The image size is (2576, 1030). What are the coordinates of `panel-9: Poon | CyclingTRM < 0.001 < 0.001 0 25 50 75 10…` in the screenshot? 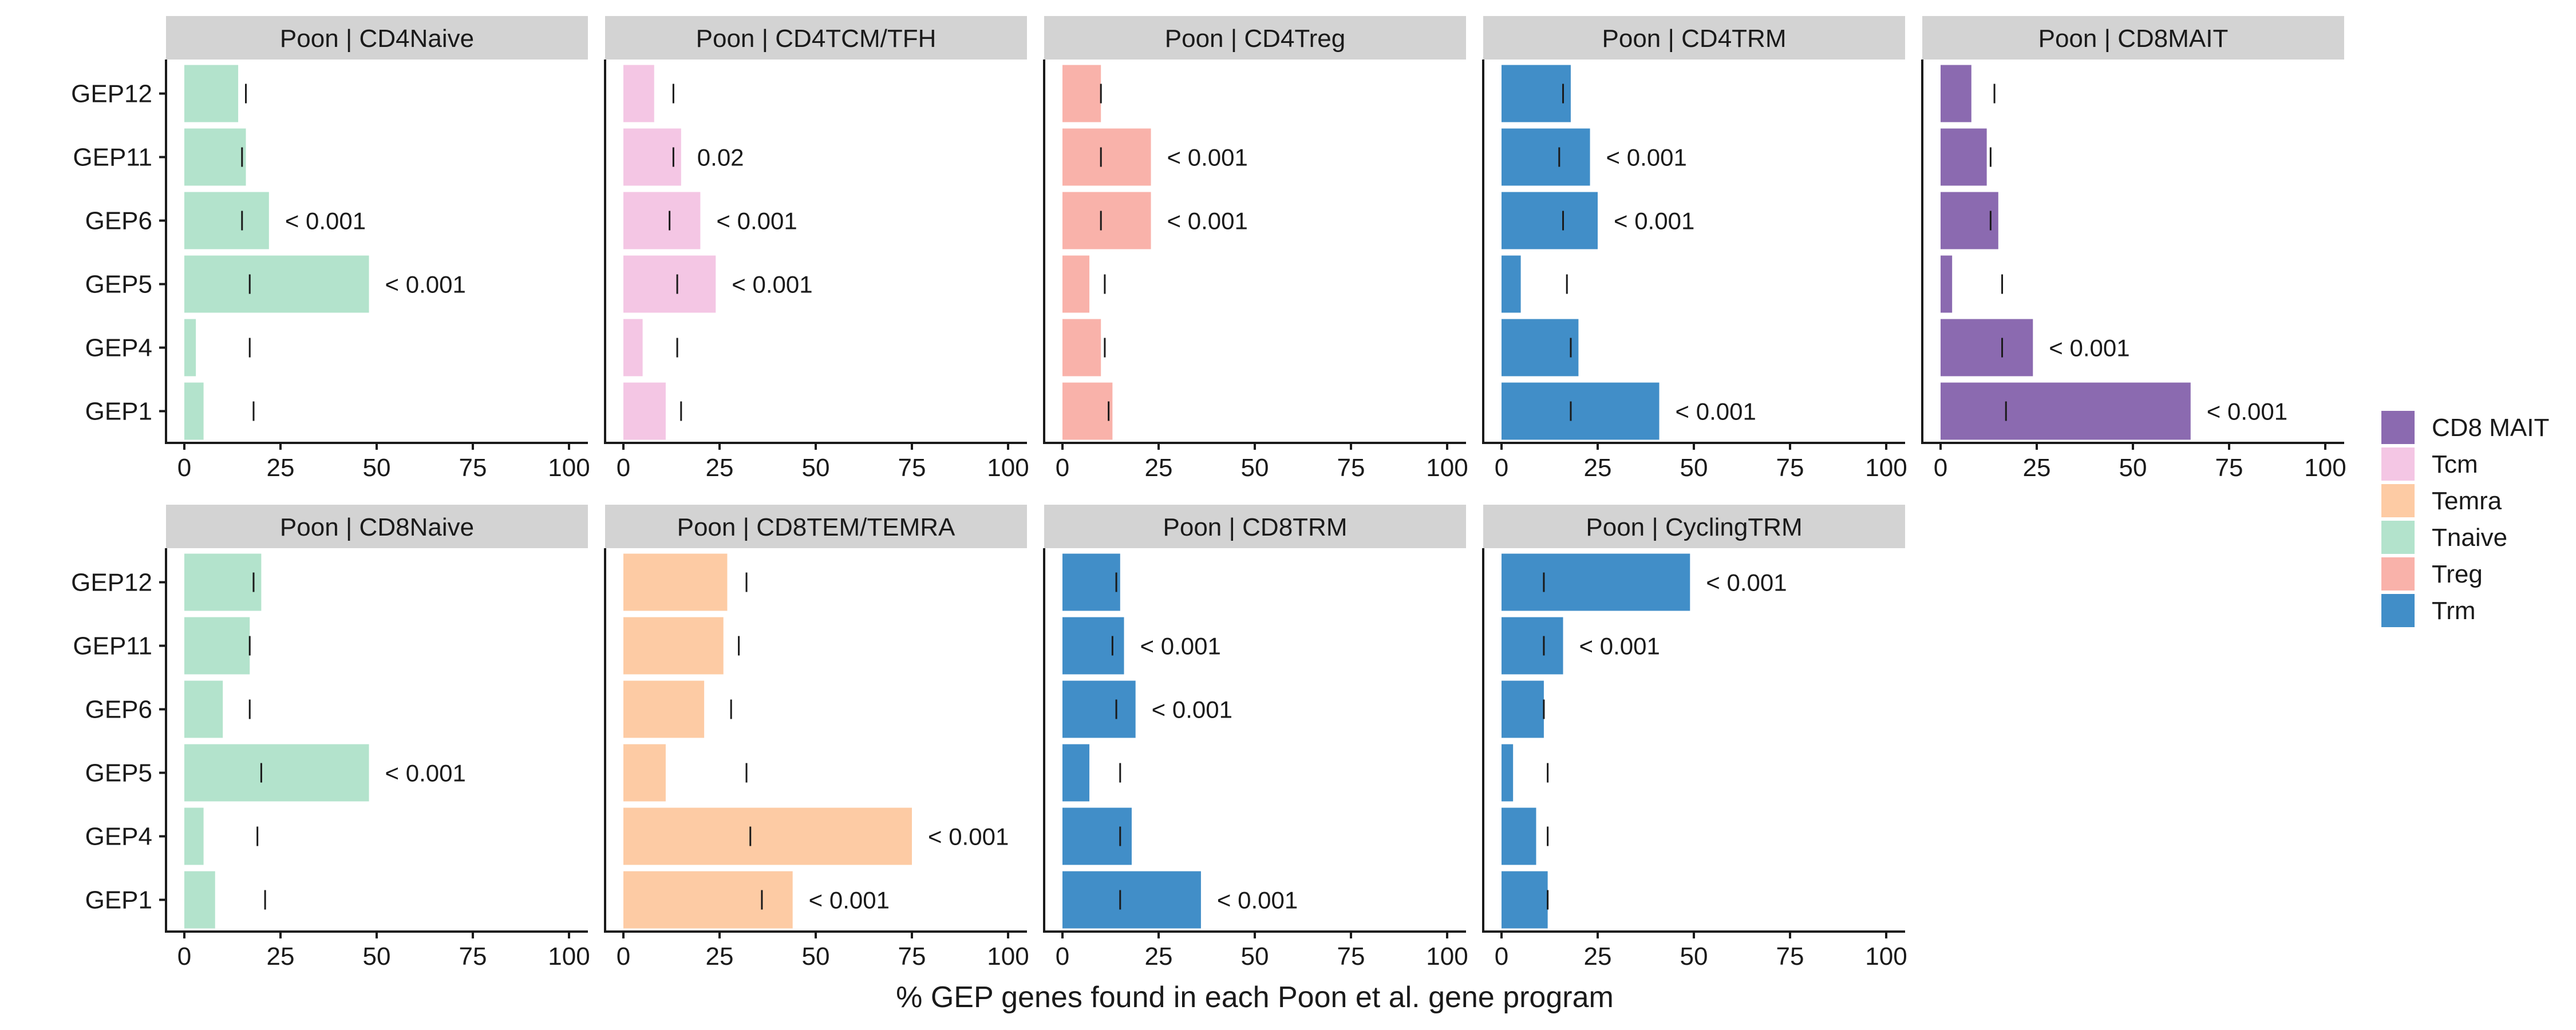 It's located at (1694, 737).